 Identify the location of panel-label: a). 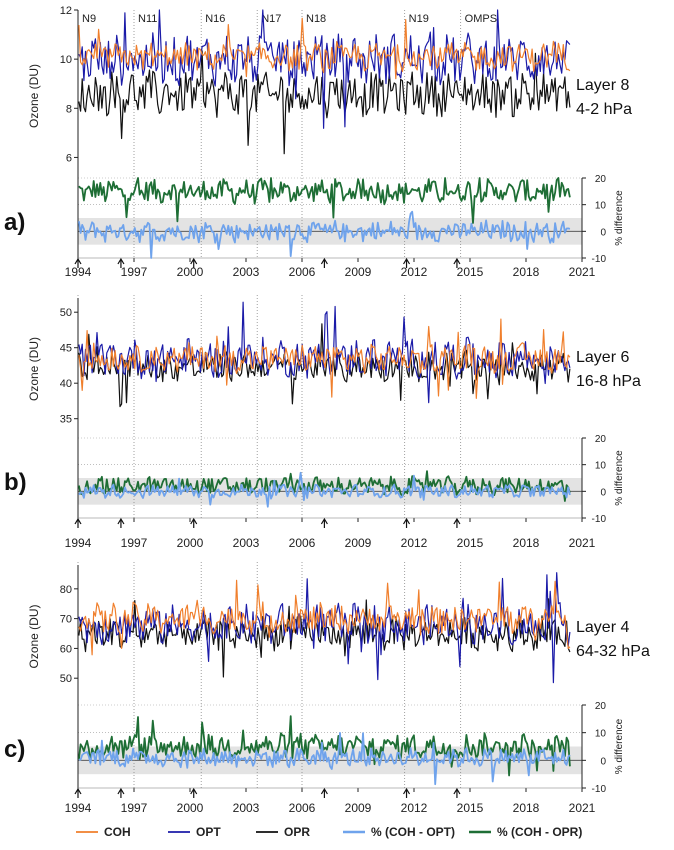
(14, 222).